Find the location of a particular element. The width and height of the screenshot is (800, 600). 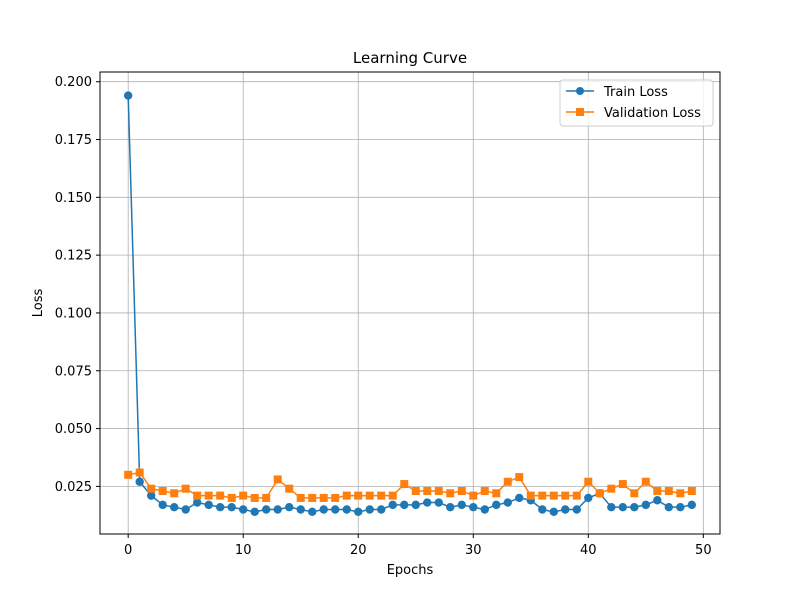

y-tick-label: 0.025 is located at coordinates (73, 487).